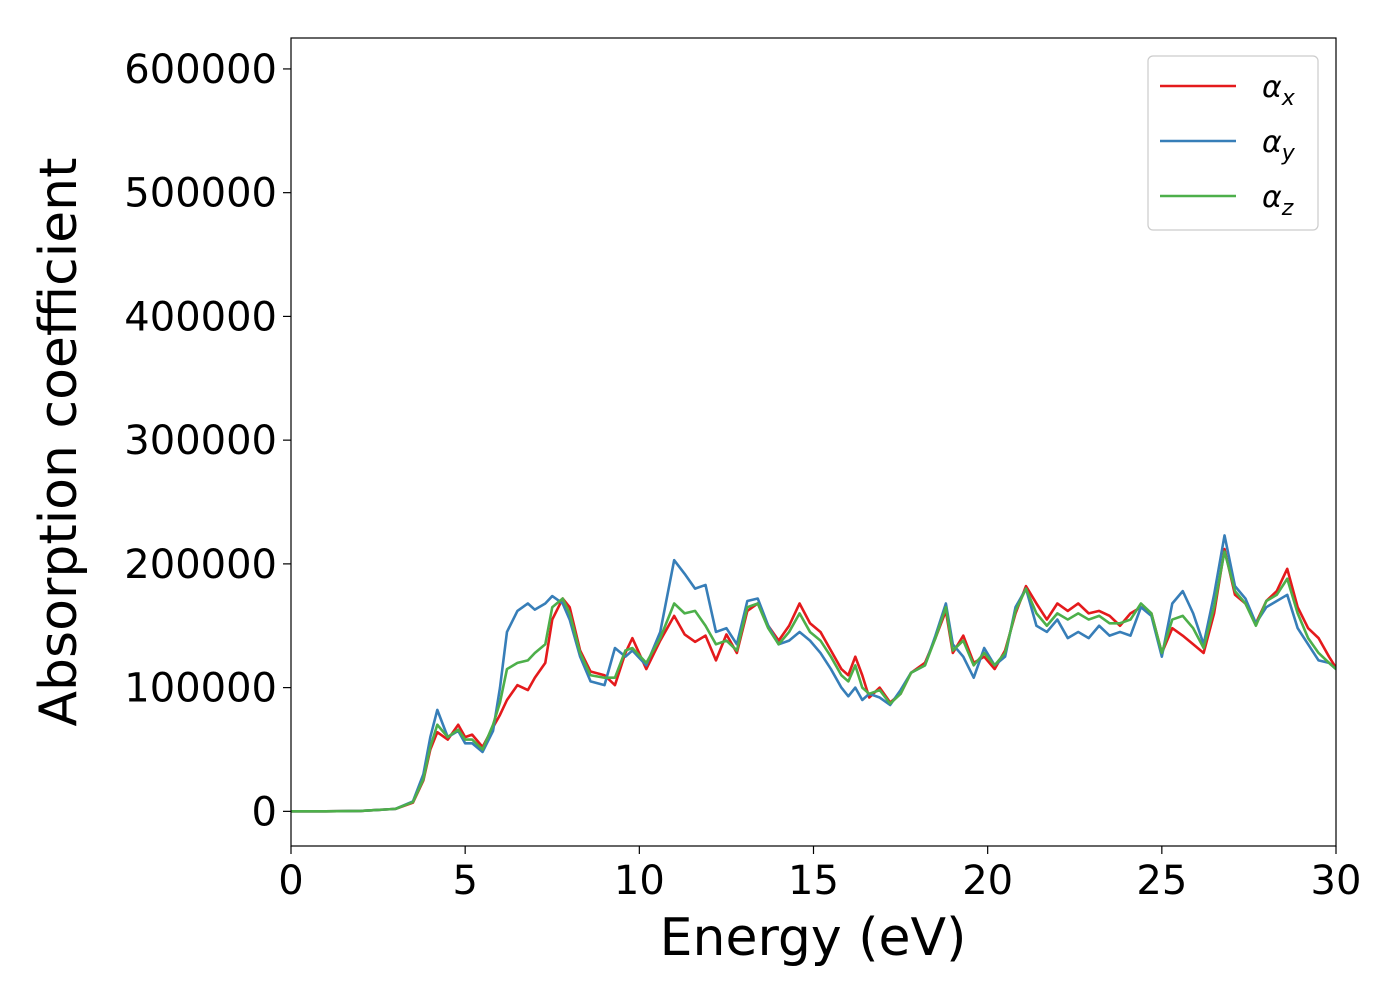  Describe the element at coordinates (264, 812) in the screenshot. I see `y-tick-label: 0` at that location.